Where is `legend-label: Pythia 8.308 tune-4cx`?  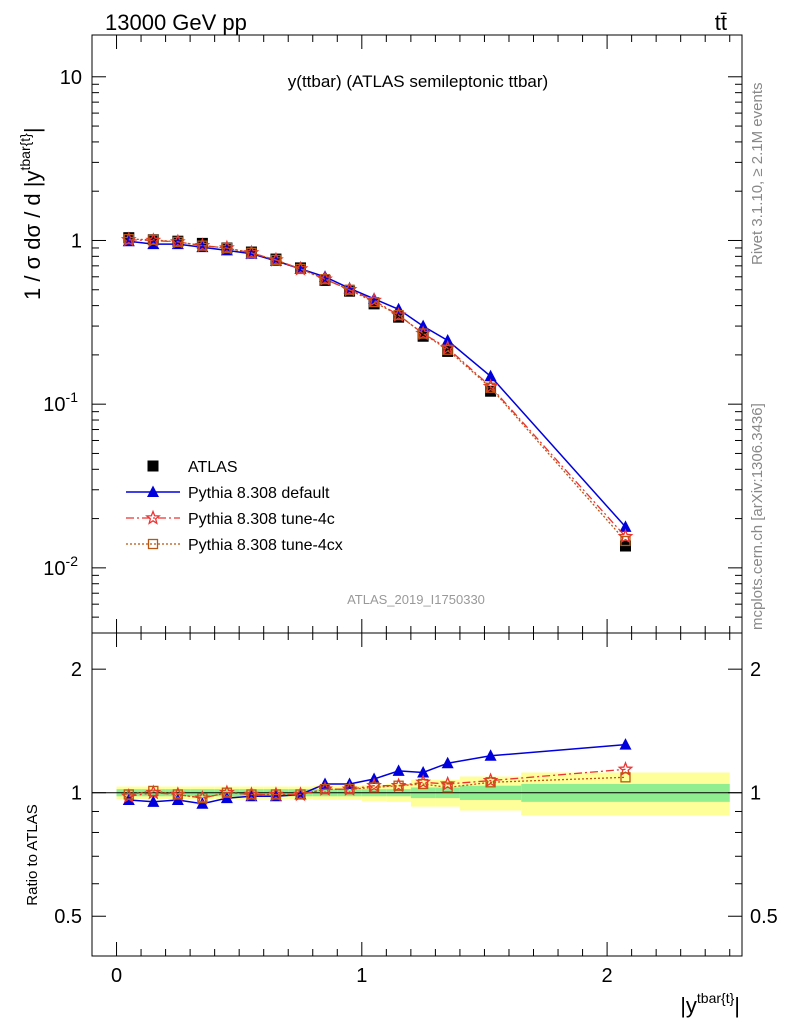 legend-label: Pythia 8.308 tune-4cx is located at coordinates (265, 545).